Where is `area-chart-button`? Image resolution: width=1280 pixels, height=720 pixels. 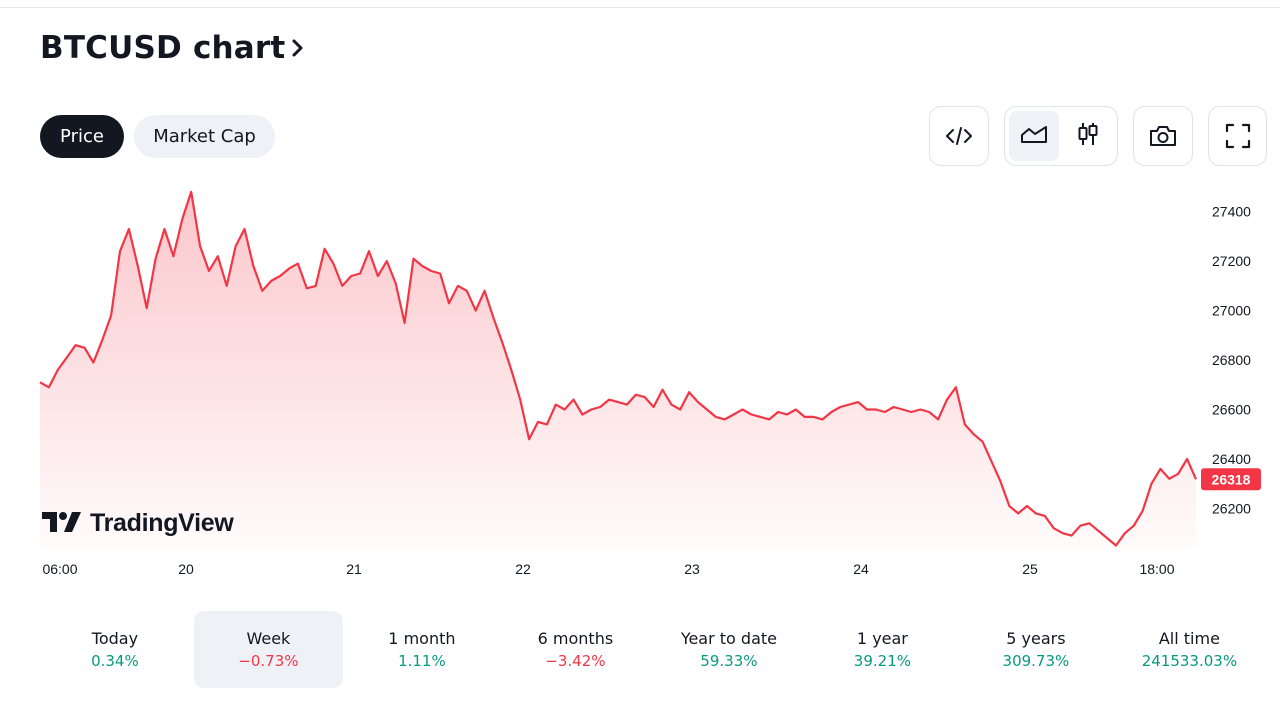 area-chart-button is located at coordinates (1034, 136).